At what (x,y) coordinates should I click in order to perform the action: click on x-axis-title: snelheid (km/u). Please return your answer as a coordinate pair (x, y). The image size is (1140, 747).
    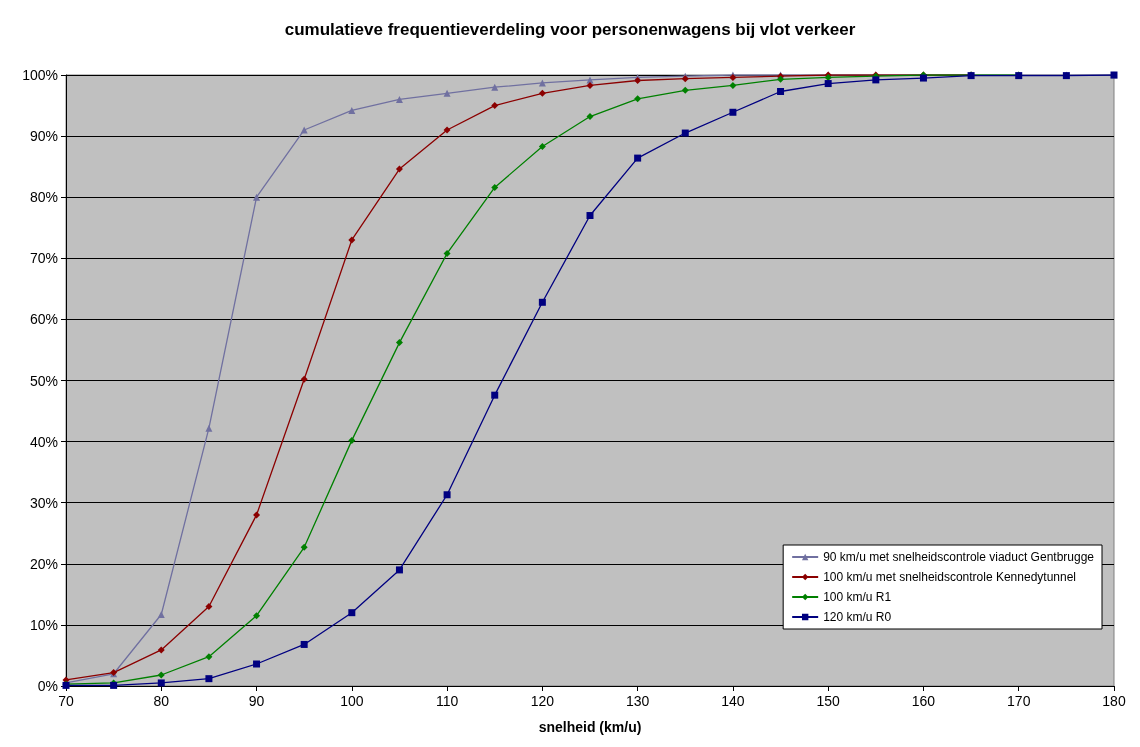
    Looking at the image, I should click on (590, 727).